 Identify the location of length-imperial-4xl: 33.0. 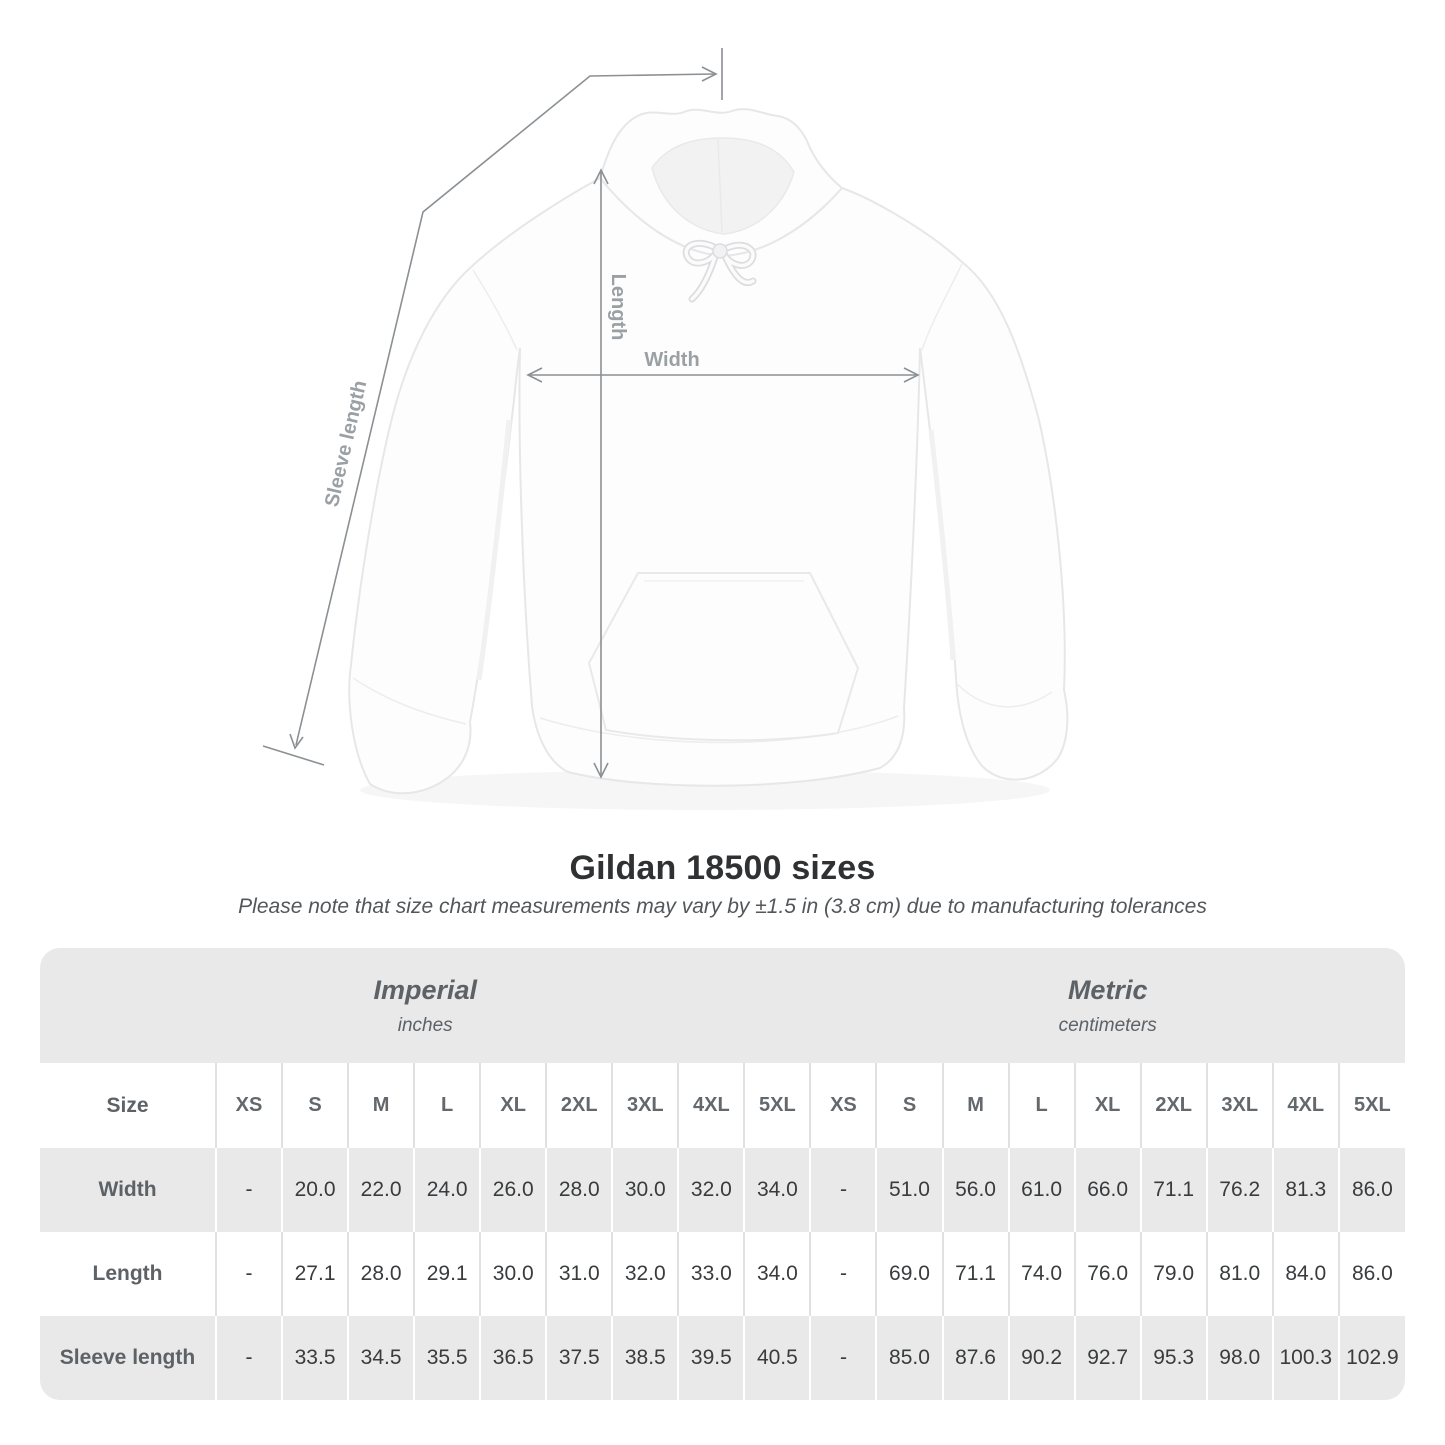
(711, 1274).